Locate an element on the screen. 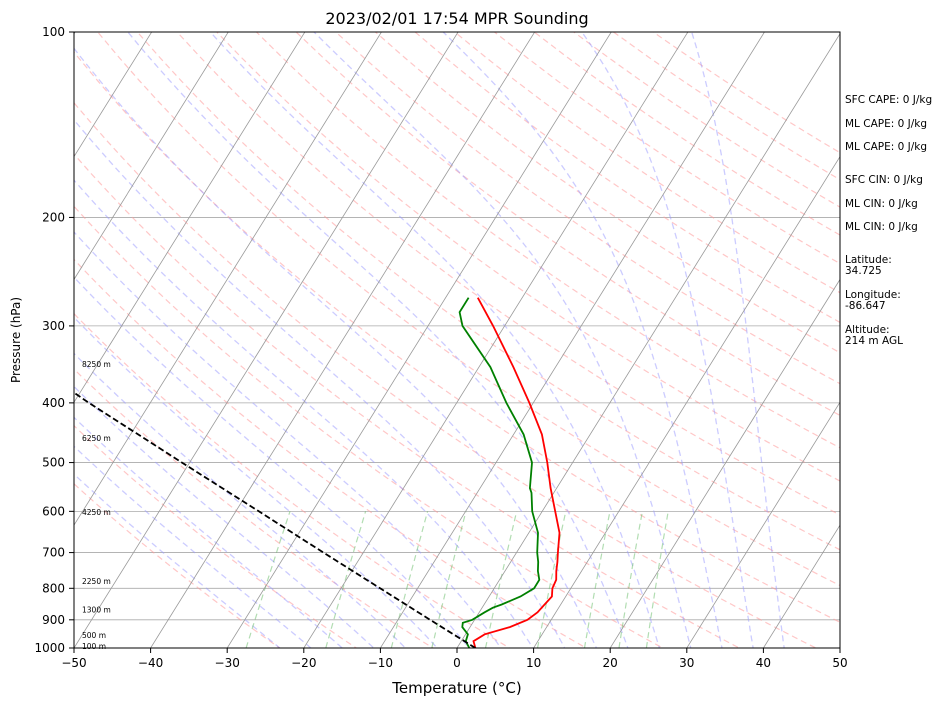  height-labels: 100 m 500 m 1300 m 2250 m 4250 m 6250 m 8250 m is located at coordinates (96, 505).